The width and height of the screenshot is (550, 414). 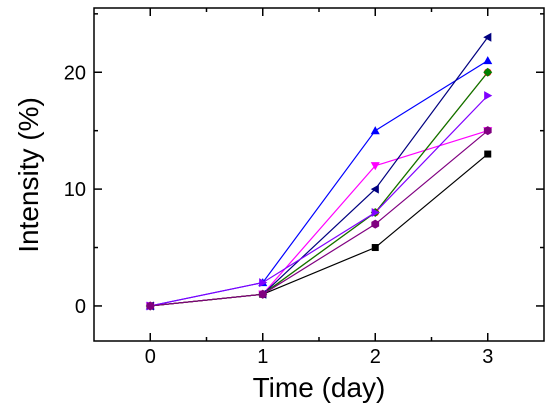 What do you see at coordinates (75, 190) in the screenshot?
I see `y-tick-label: 10` at bounding box center [75, 190].